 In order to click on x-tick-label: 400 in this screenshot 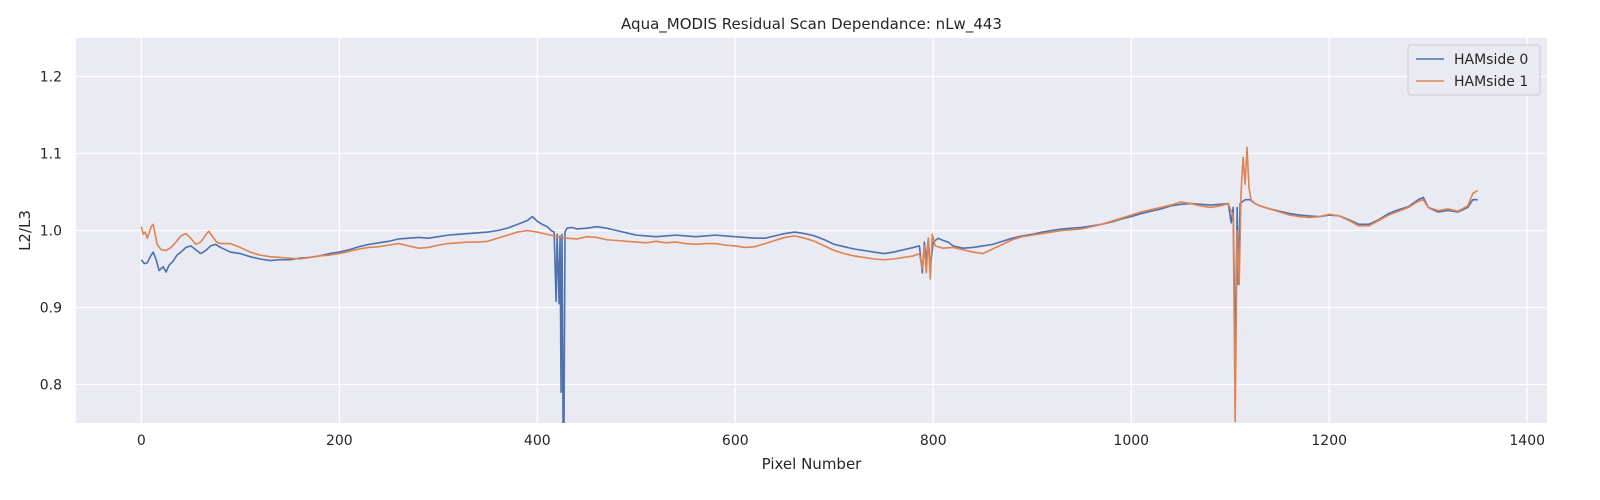, I will do `click(537, 441)`.